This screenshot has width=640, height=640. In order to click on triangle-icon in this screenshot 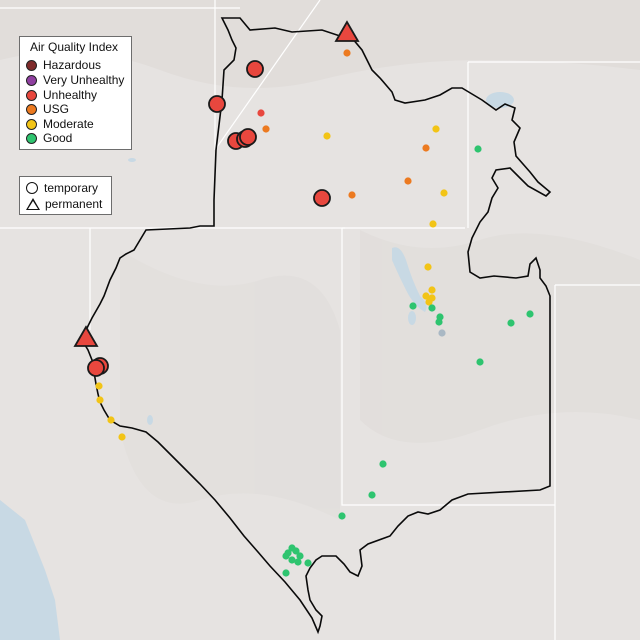, I will do `click(33, 204)`.